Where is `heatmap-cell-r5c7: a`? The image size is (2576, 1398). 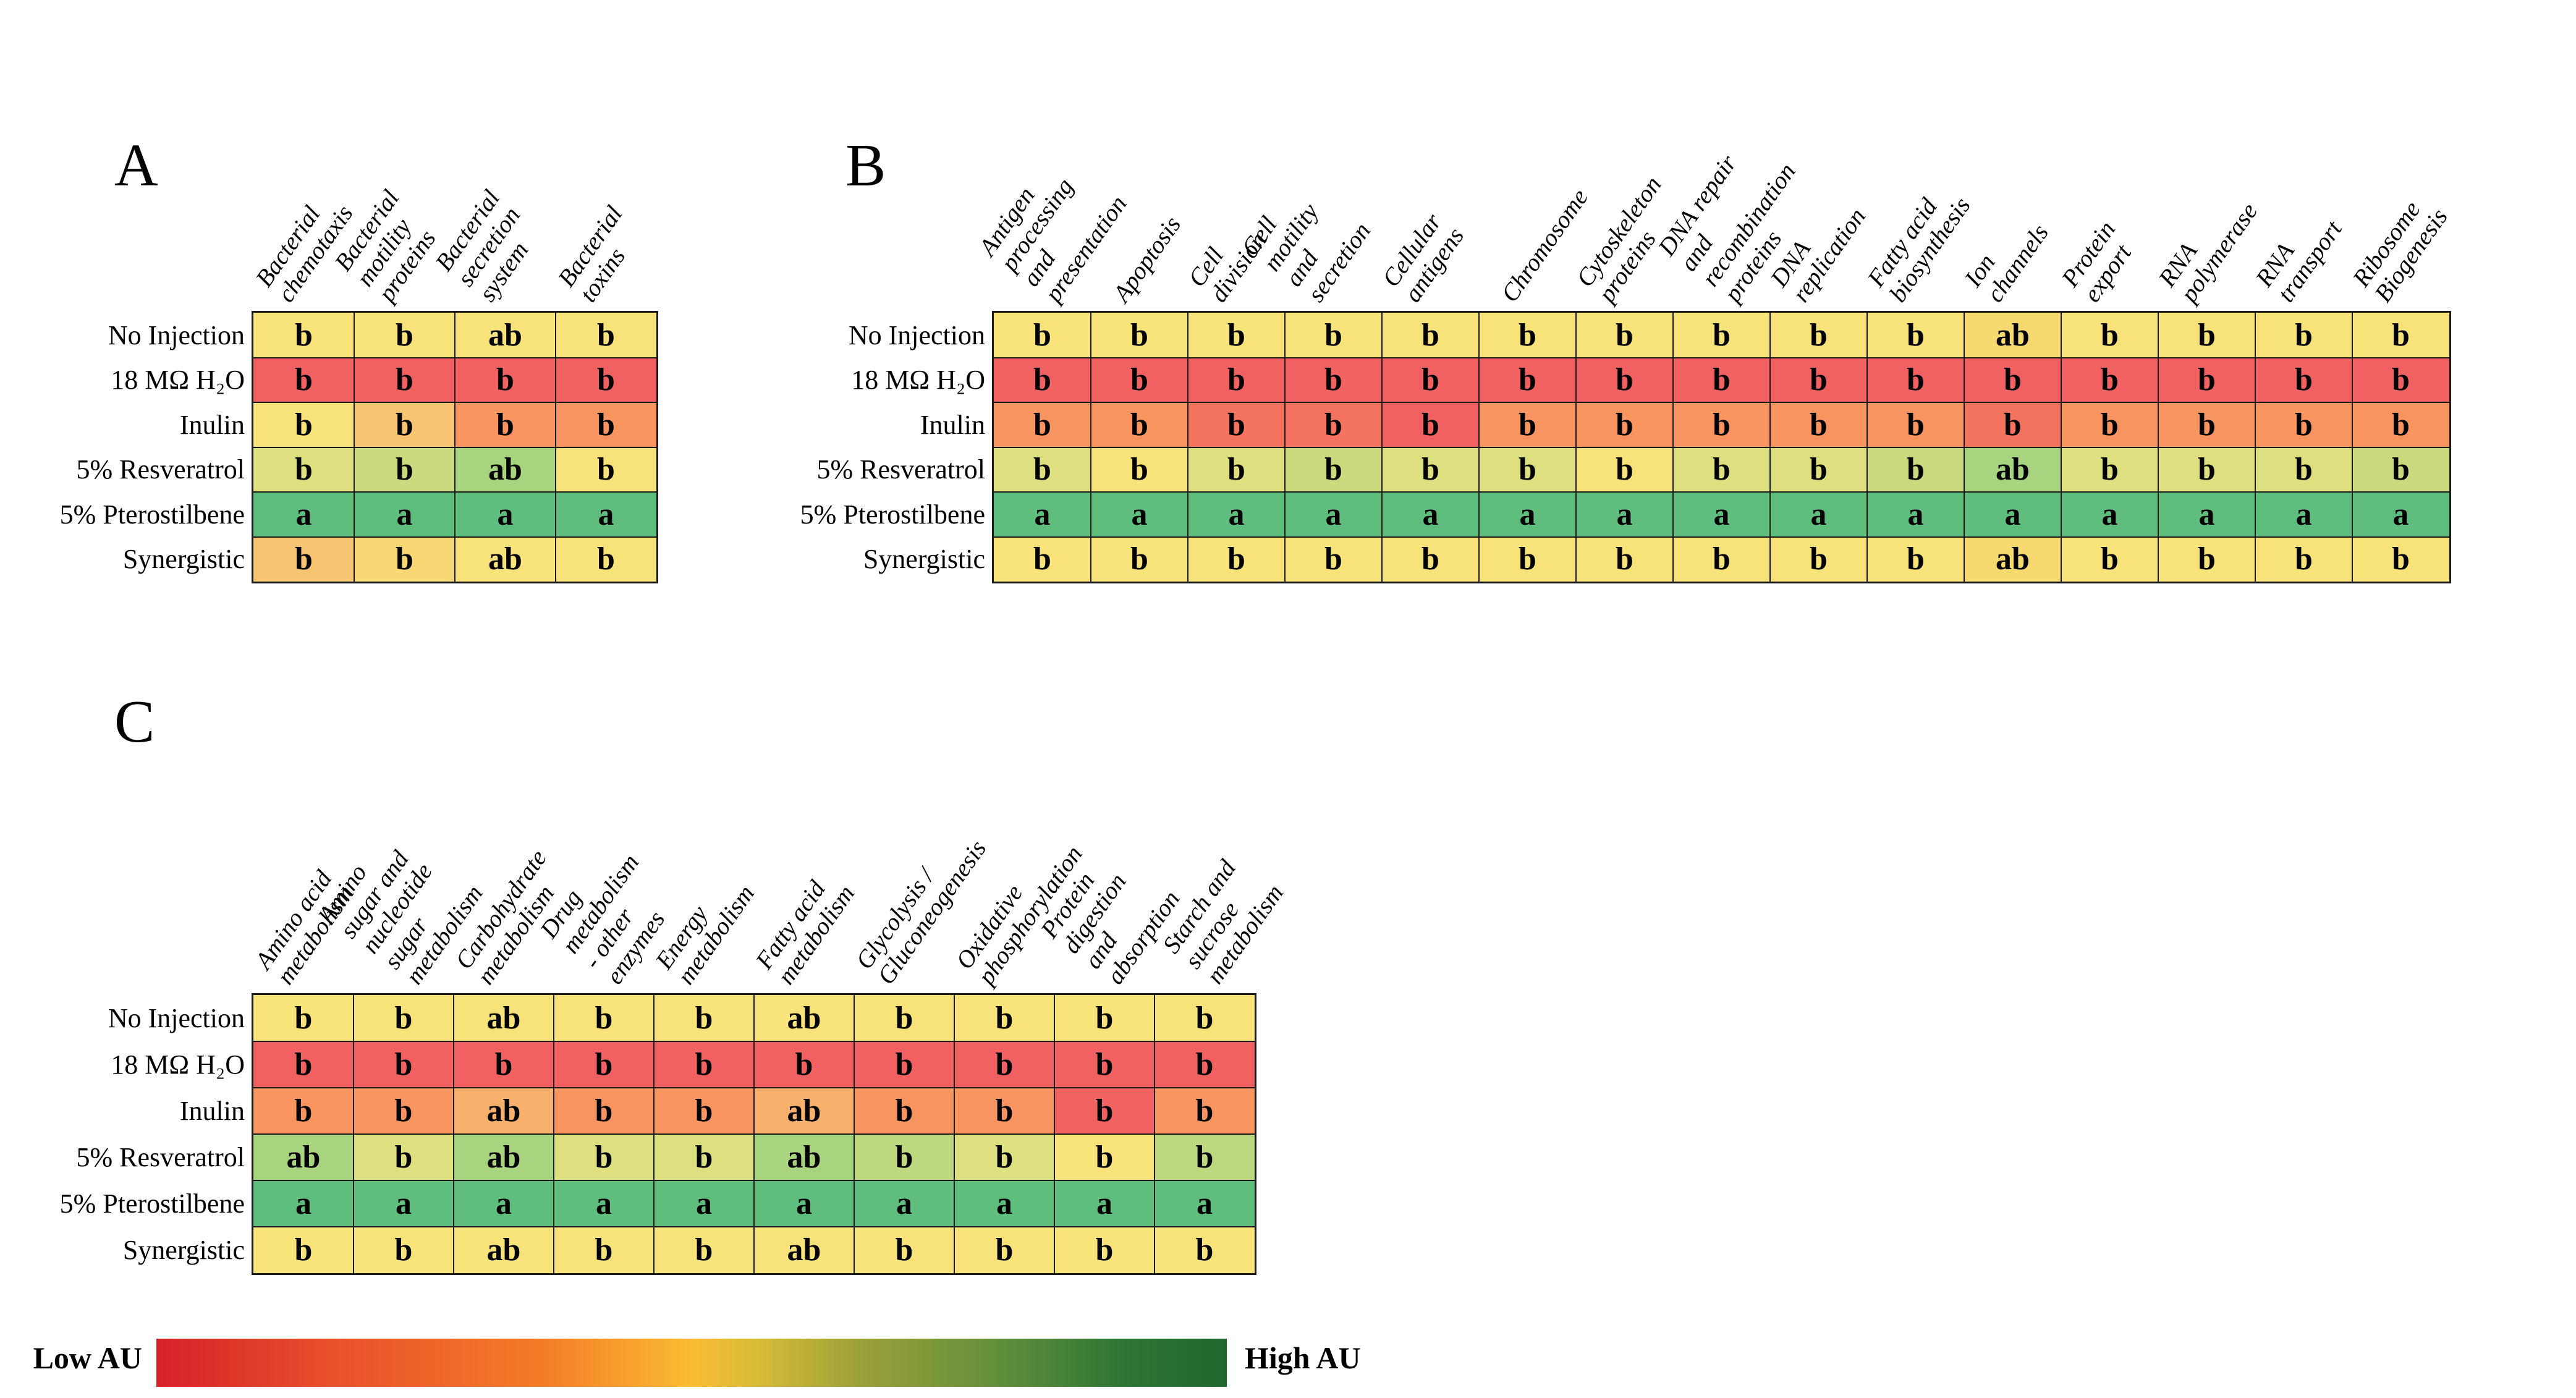
heatmap-cell-r5c7: a is located at coordinates (904, 1203).